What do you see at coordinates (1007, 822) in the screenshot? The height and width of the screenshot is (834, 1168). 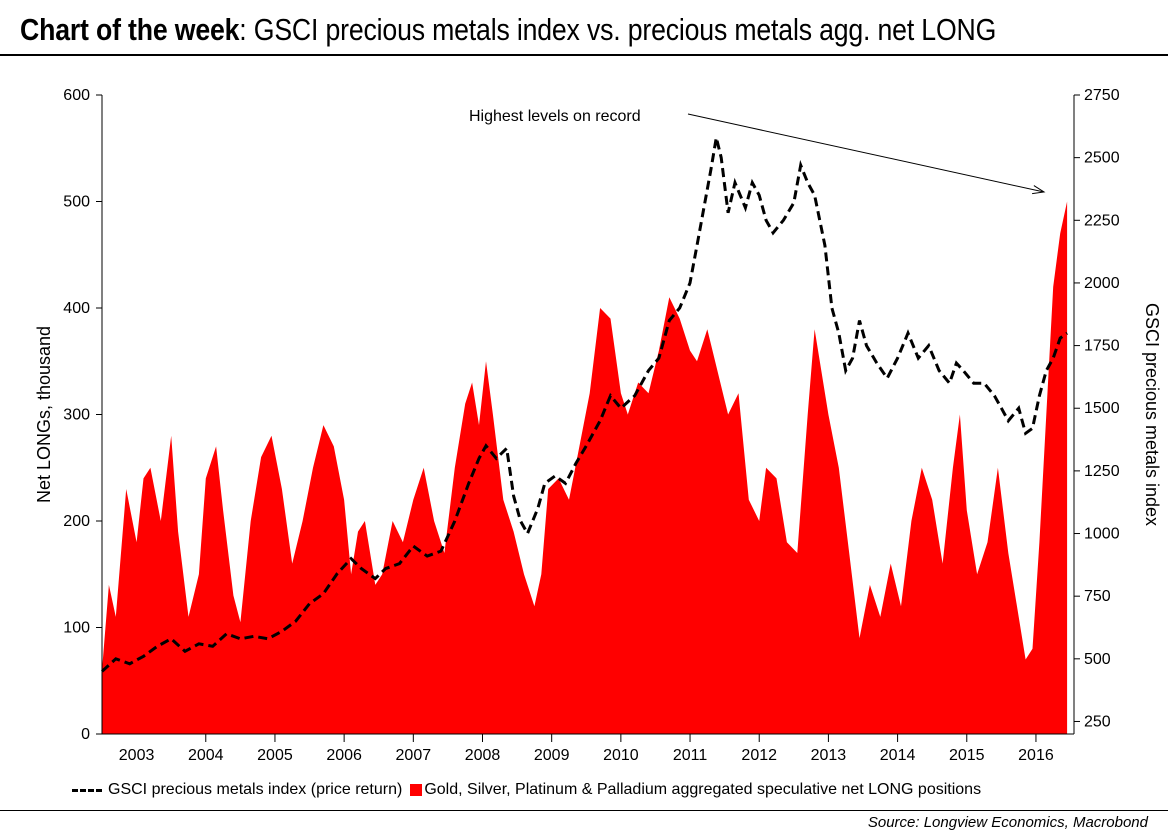 I see `source-note: Source: Longview Economics, Macrobond` at bounding box center [1007, 822].